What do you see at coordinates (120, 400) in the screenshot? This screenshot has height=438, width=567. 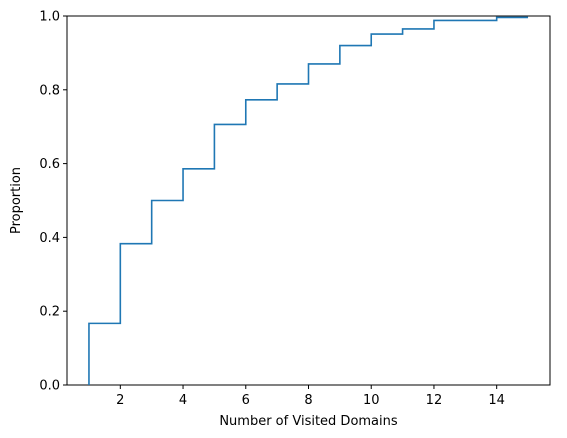 I see `x-tick-label: 2` at bounding box center [120, 400].